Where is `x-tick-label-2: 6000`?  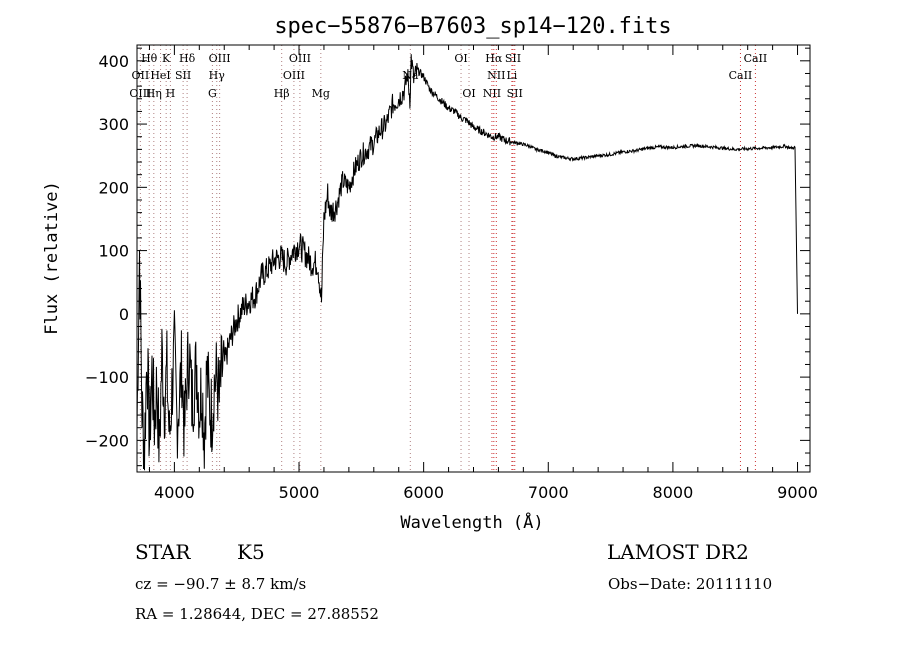
x-tick-label-2: 6000 is located at coordinates (423, 492).